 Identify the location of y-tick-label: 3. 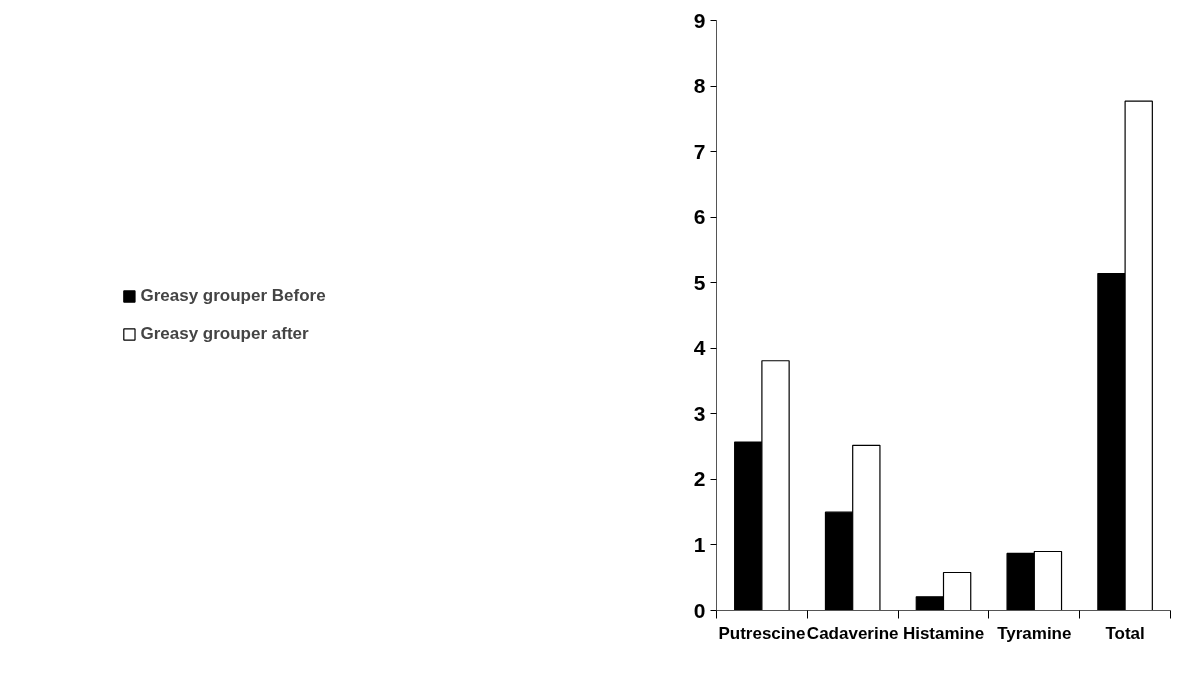
(699, 413).